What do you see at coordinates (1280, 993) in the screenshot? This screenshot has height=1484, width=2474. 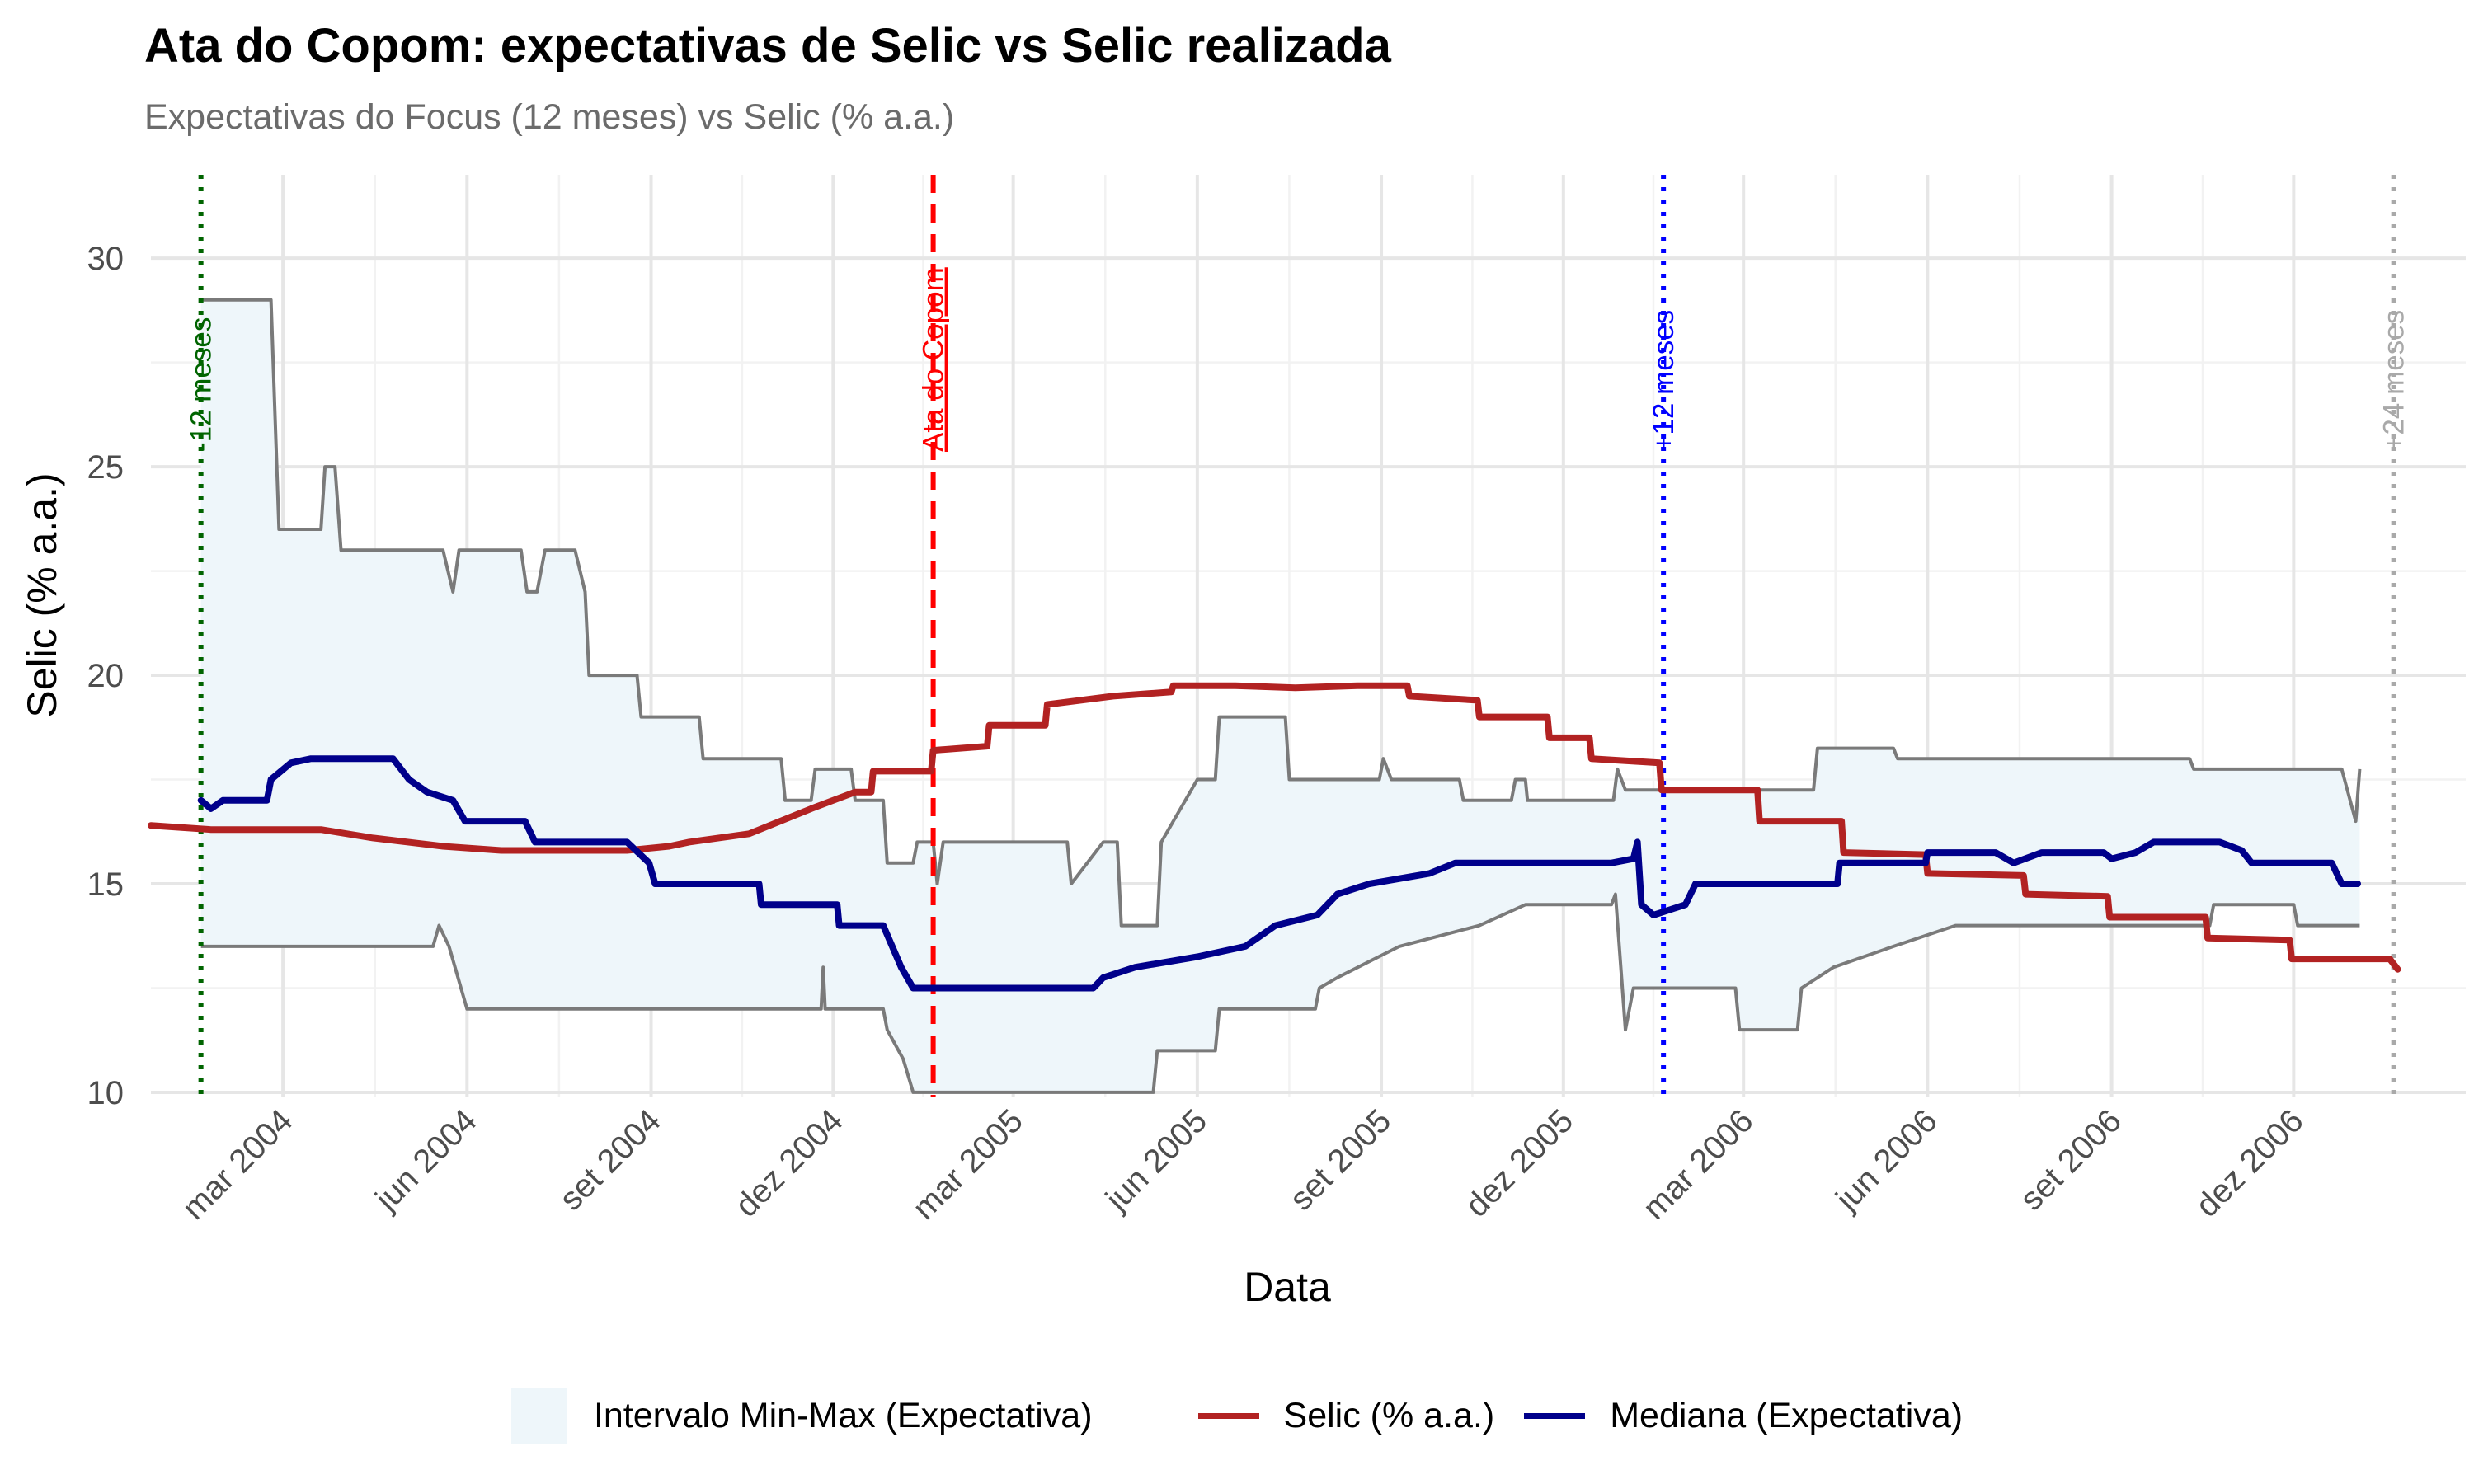 I see `ribbon-lower-edge` at bounding box center [1280, 993].